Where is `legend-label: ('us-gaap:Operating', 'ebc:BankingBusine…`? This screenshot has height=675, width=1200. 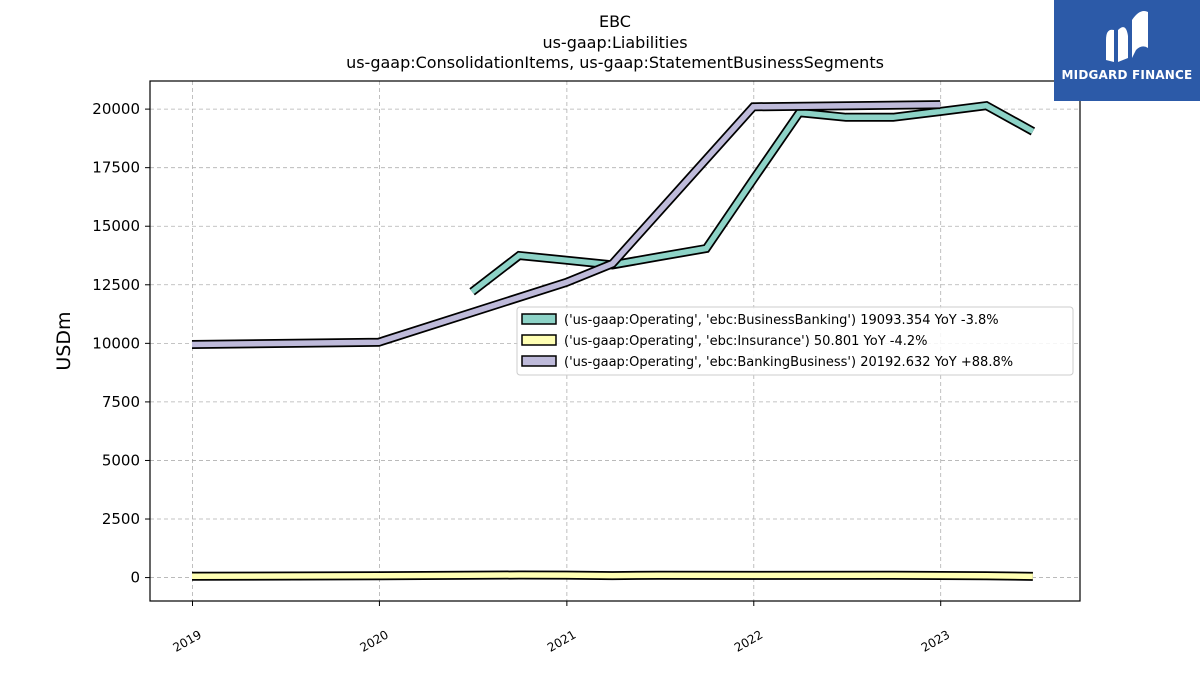
legend-label: ('us-gaap:Operating', 'ebc:BankingBusine… is located at coordinates (788, 362).